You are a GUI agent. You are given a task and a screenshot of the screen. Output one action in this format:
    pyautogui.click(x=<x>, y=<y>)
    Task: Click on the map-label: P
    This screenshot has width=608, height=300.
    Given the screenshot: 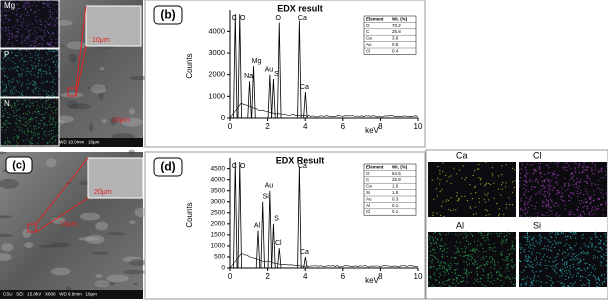 What is the action you would take?
    pyautogui.click(x=6, y=54)
    